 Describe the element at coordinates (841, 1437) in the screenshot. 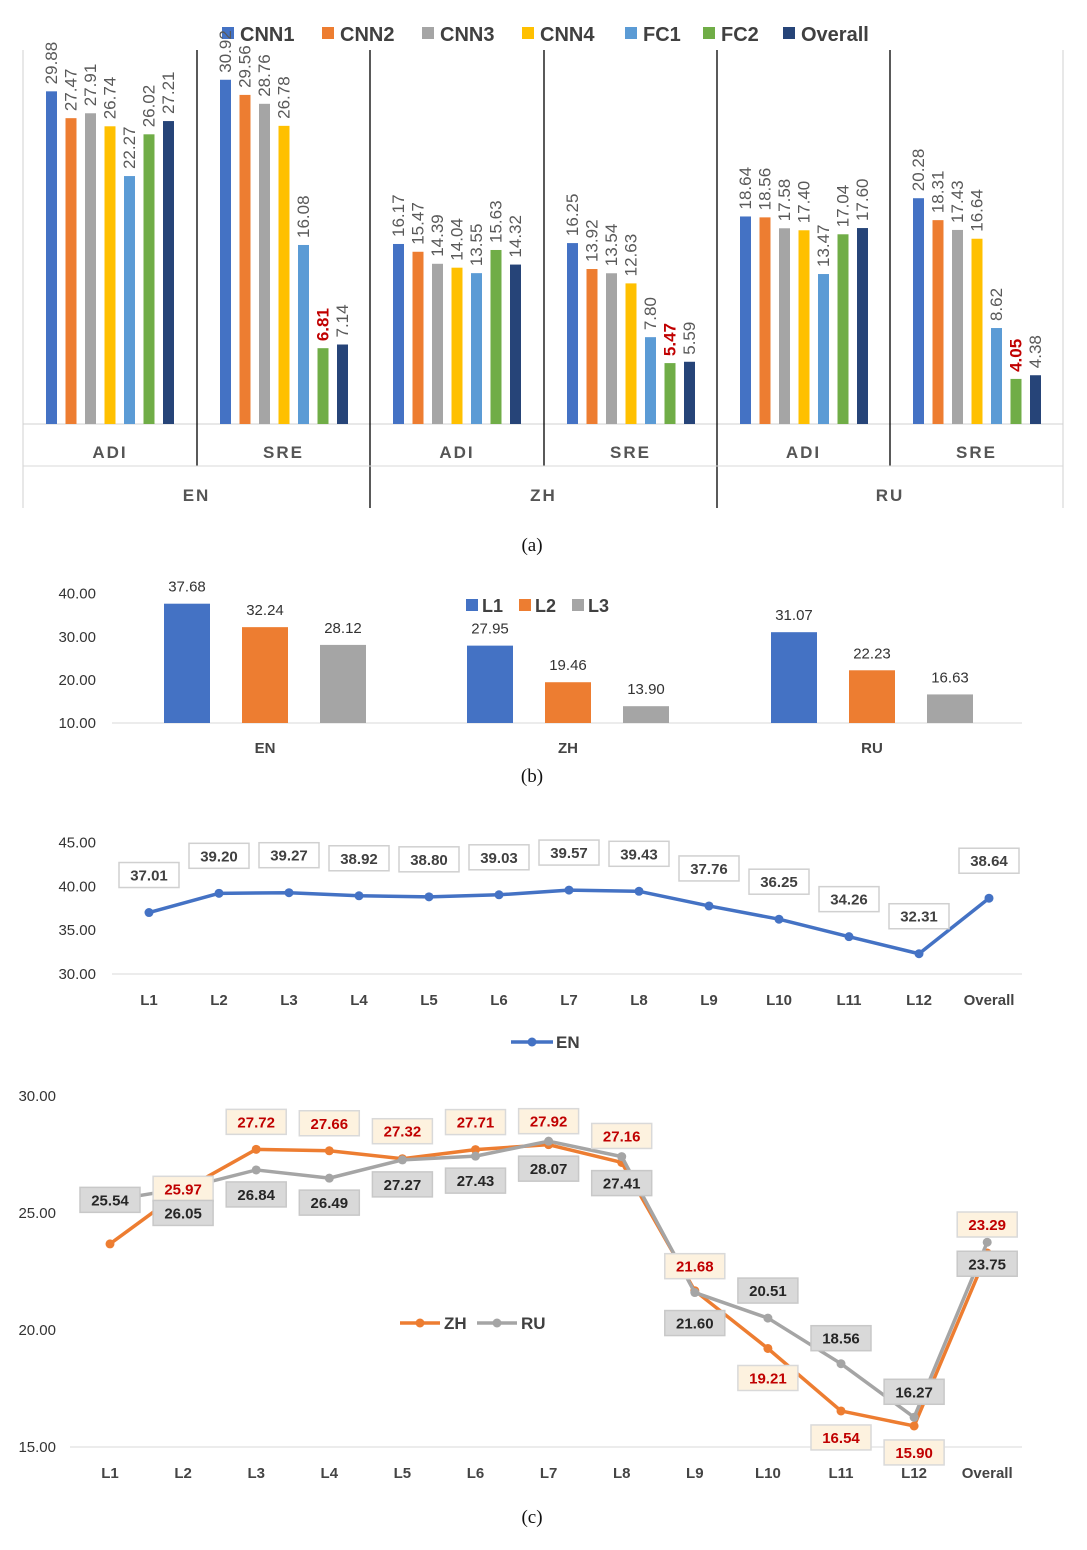

I see `label-box-zh-l11` at that location.